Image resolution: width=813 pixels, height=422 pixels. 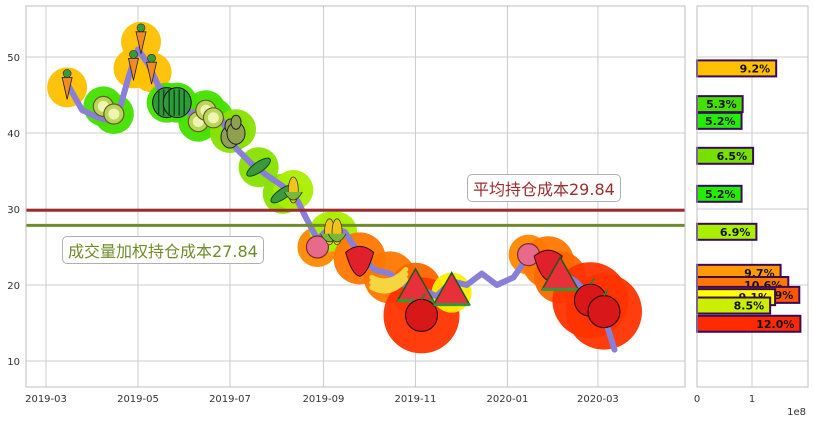 What do you see at coordinates (46, 399) in the screenshot?
I see `x-tick-label: 2019-03` at bounding box center [46, 399].